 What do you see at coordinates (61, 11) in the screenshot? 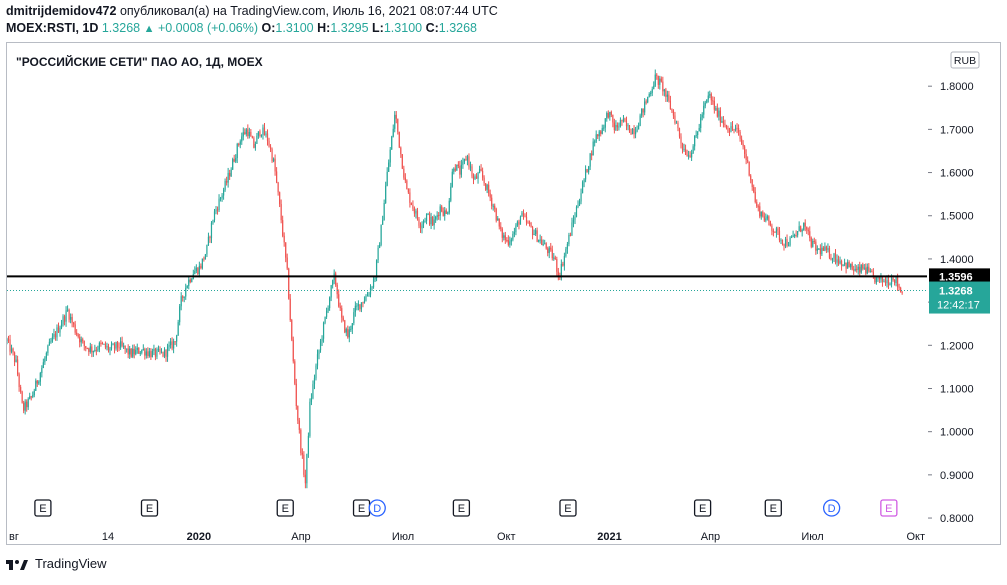
I see `author-name: dmitrijdemidov472` at bounding box center [61, 11].